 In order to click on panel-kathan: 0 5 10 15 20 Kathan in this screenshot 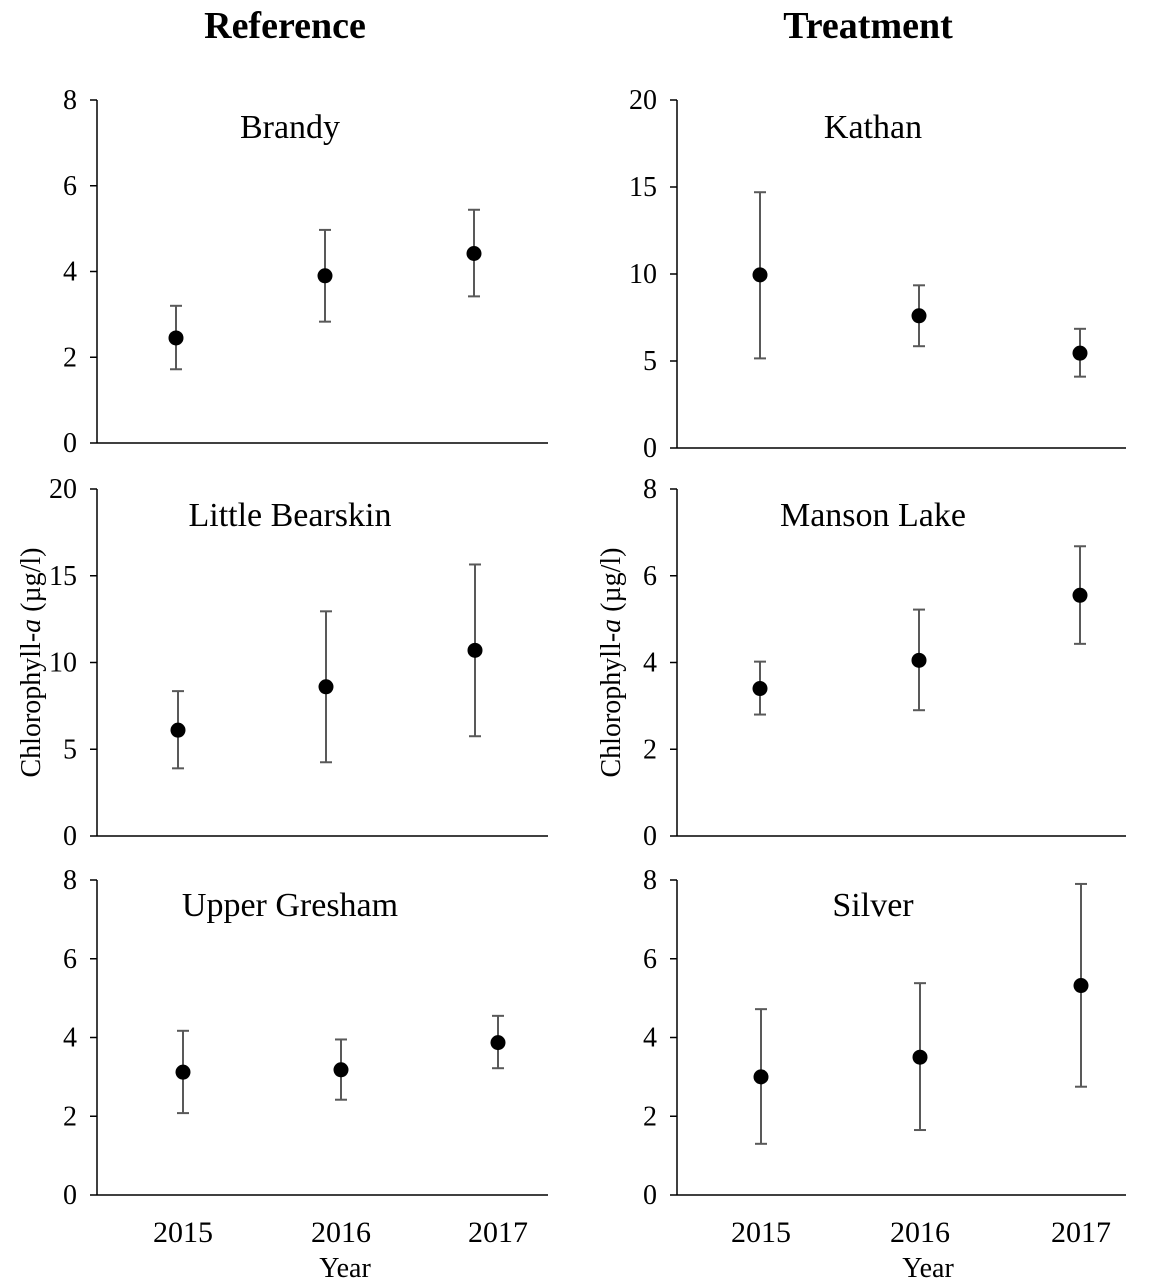, I will do `click(877, 274)`.